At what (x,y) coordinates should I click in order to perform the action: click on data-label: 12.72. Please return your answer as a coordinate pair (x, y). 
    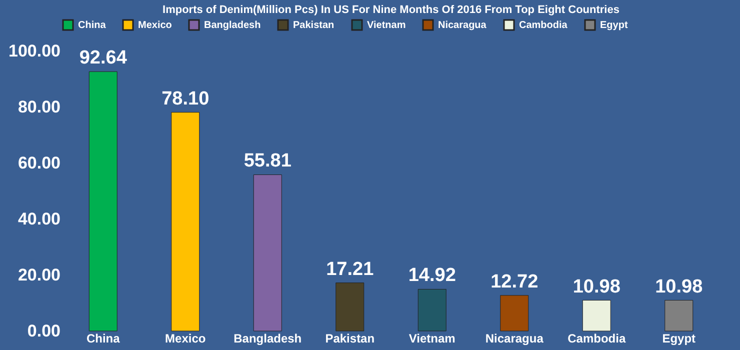
    Looking at the image, I should click on (514, 281).